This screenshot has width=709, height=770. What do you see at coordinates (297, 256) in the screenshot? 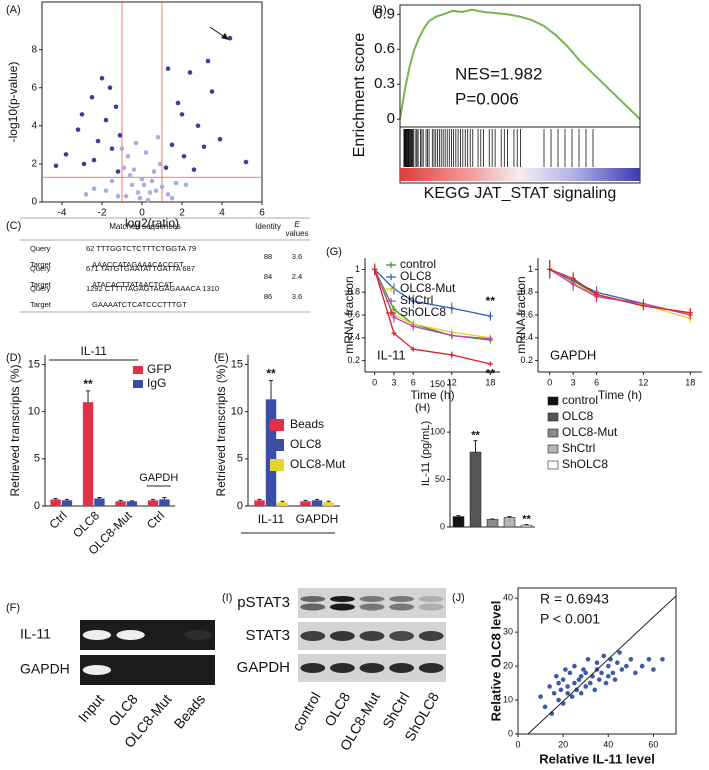
I see `table-cell: 3.6` at bounding box center [297, 256].